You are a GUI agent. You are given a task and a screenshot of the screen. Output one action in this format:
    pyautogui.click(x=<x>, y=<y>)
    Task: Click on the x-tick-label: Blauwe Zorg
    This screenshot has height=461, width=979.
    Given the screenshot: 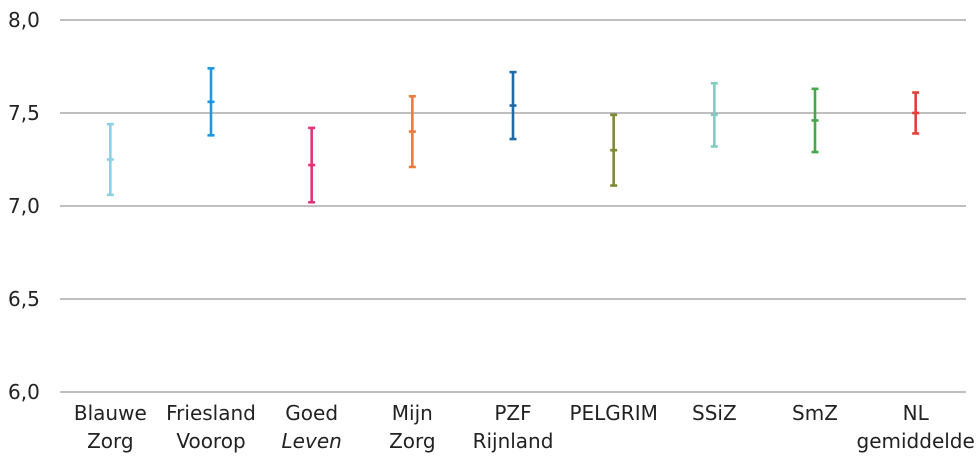 What is the action you would take?
    pyautogui.click(x=110, y=427)
    